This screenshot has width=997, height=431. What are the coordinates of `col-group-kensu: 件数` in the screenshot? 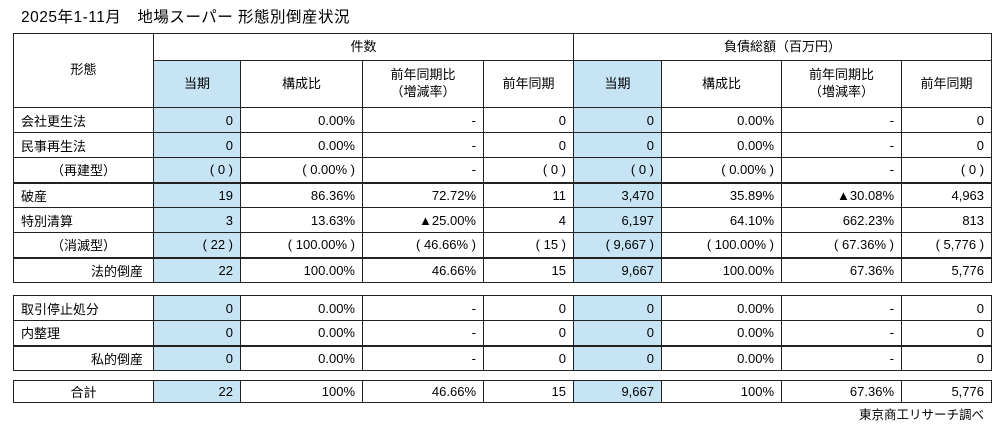 It's located at (363, 47).